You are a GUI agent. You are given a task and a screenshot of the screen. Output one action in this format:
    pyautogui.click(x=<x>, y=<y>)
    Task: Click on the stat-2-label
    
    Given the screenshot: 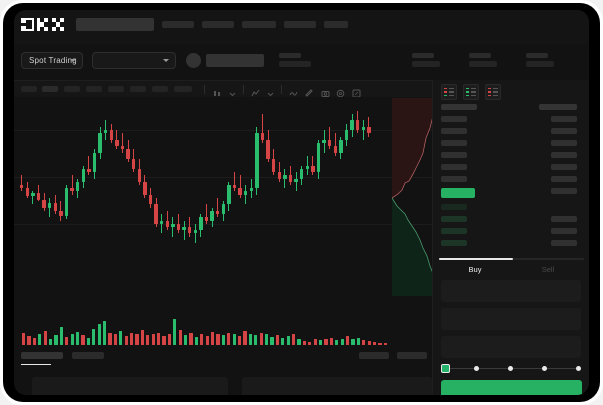 What is the action you would take?
    pyautogui.click(x=480, y=55)
    